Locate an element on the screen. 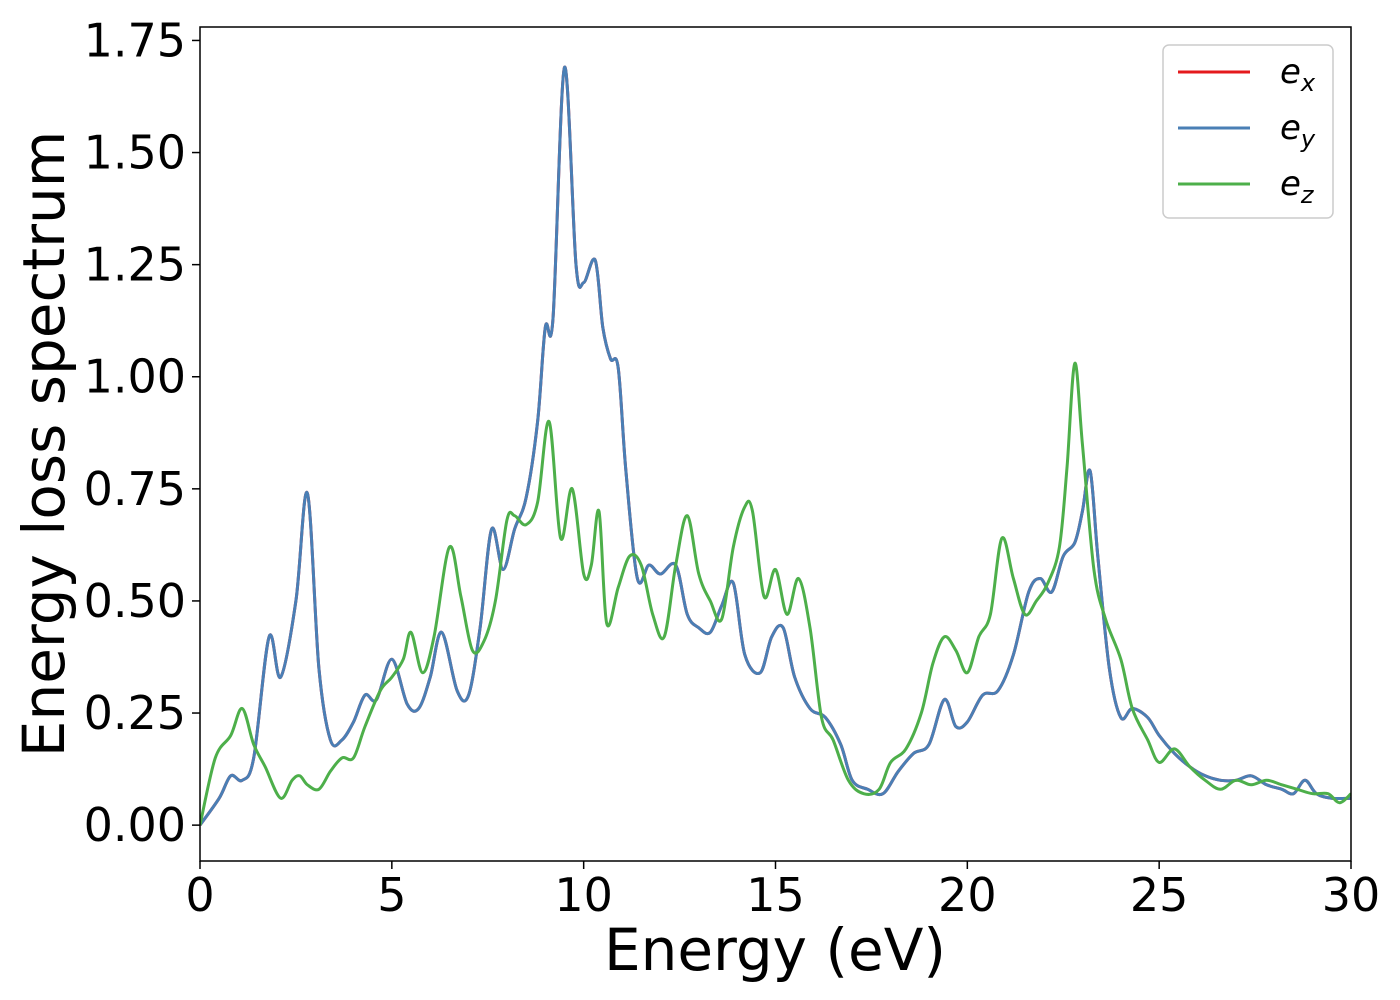 The width and height of the screenshot is (1400, 1000). x-axis: 0 5 10 15 20 25 30 is located at coordinates (782, 891).